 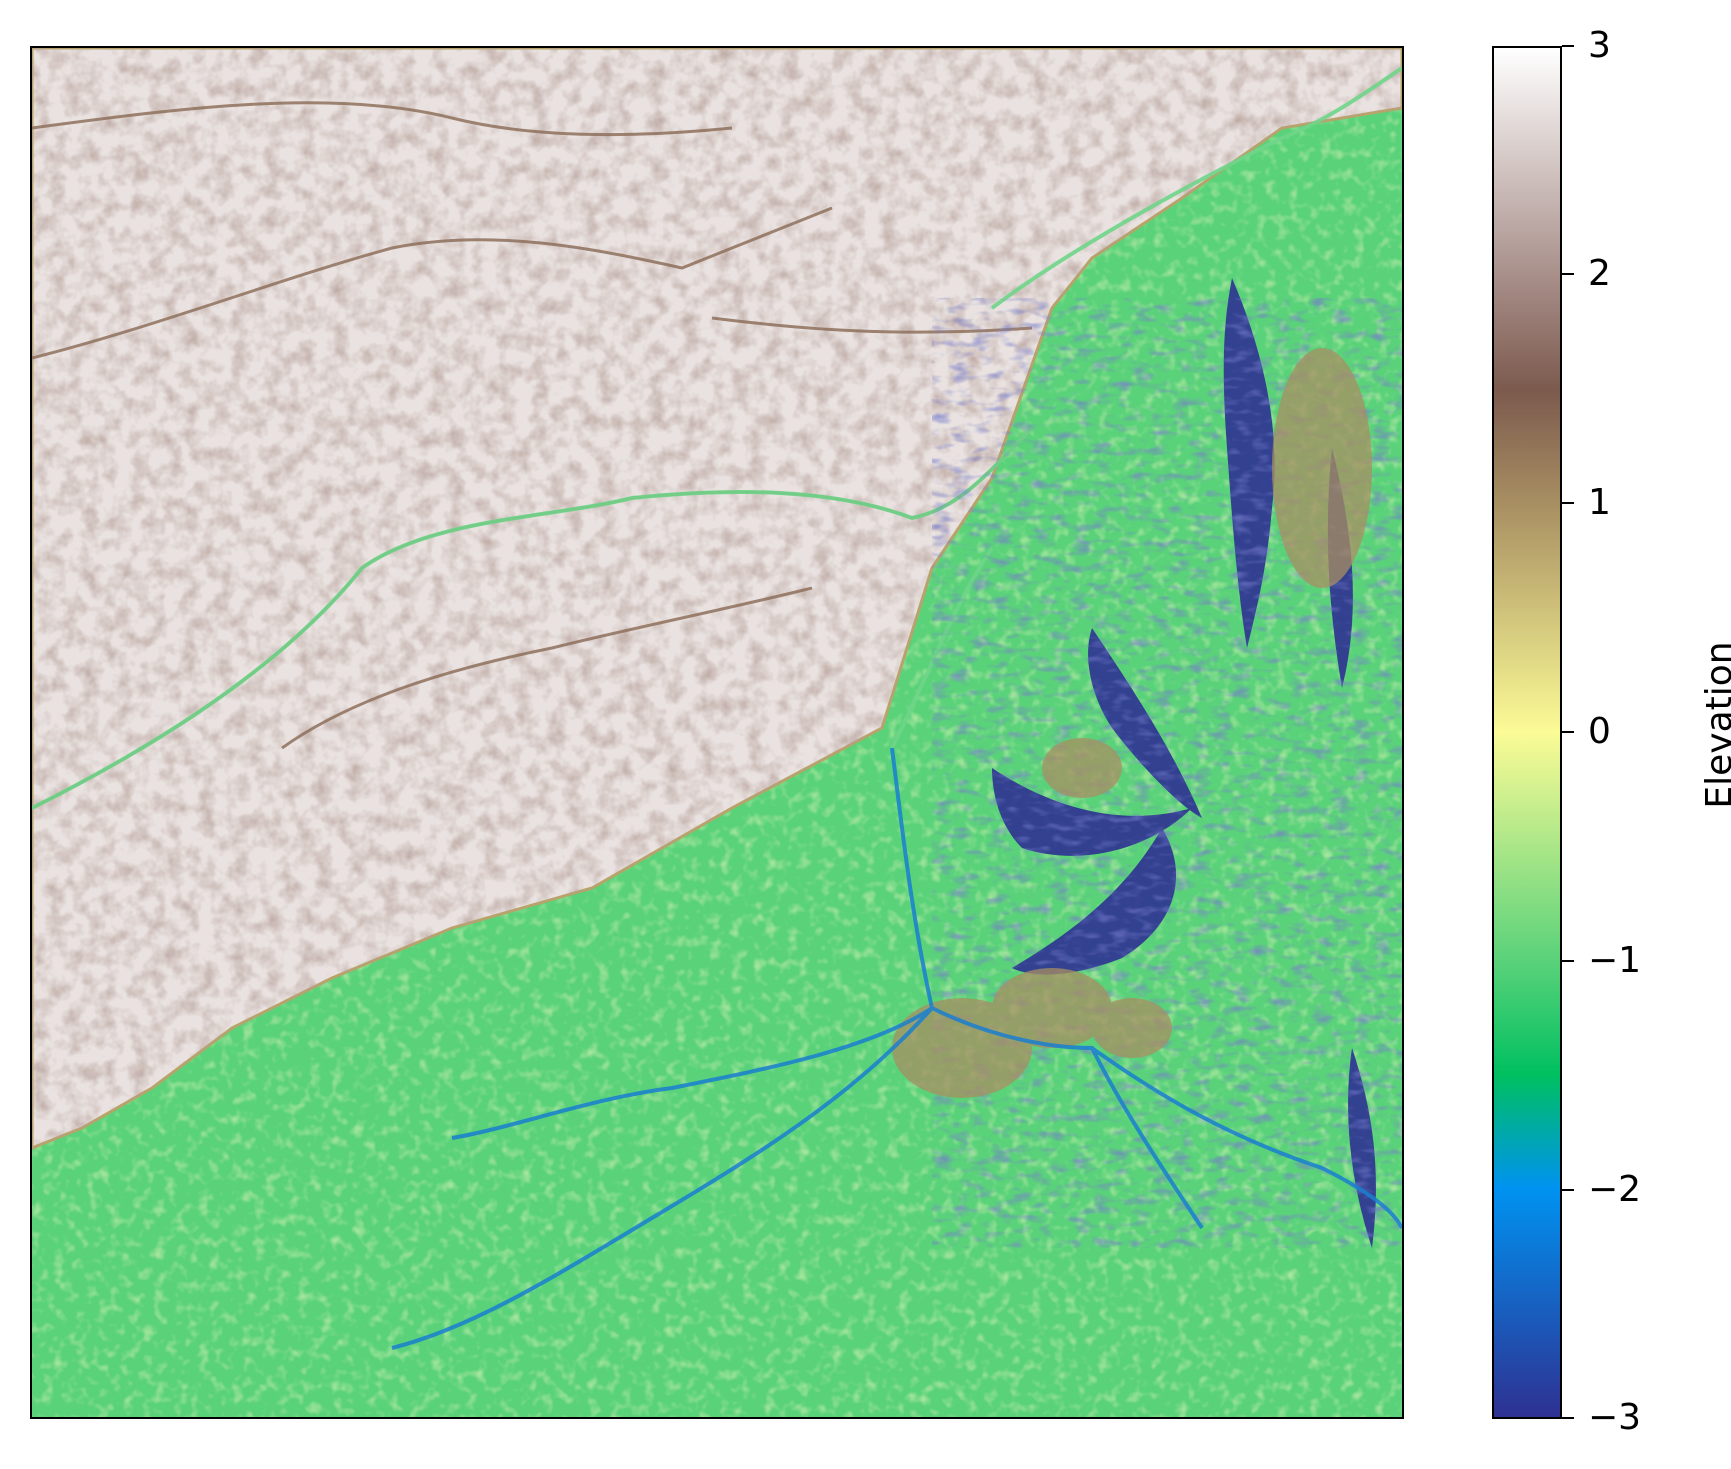 I want to click on colorbar-tick-label: 3, so click(x=1599, y=45).